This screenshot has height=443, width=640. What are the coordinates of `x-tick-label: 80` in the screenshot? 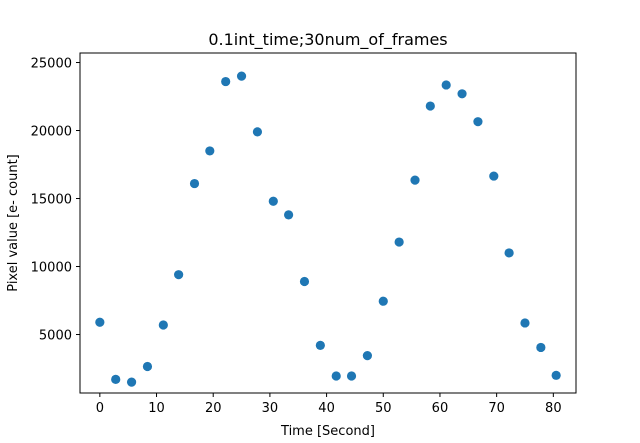 It's located at (553, 408).